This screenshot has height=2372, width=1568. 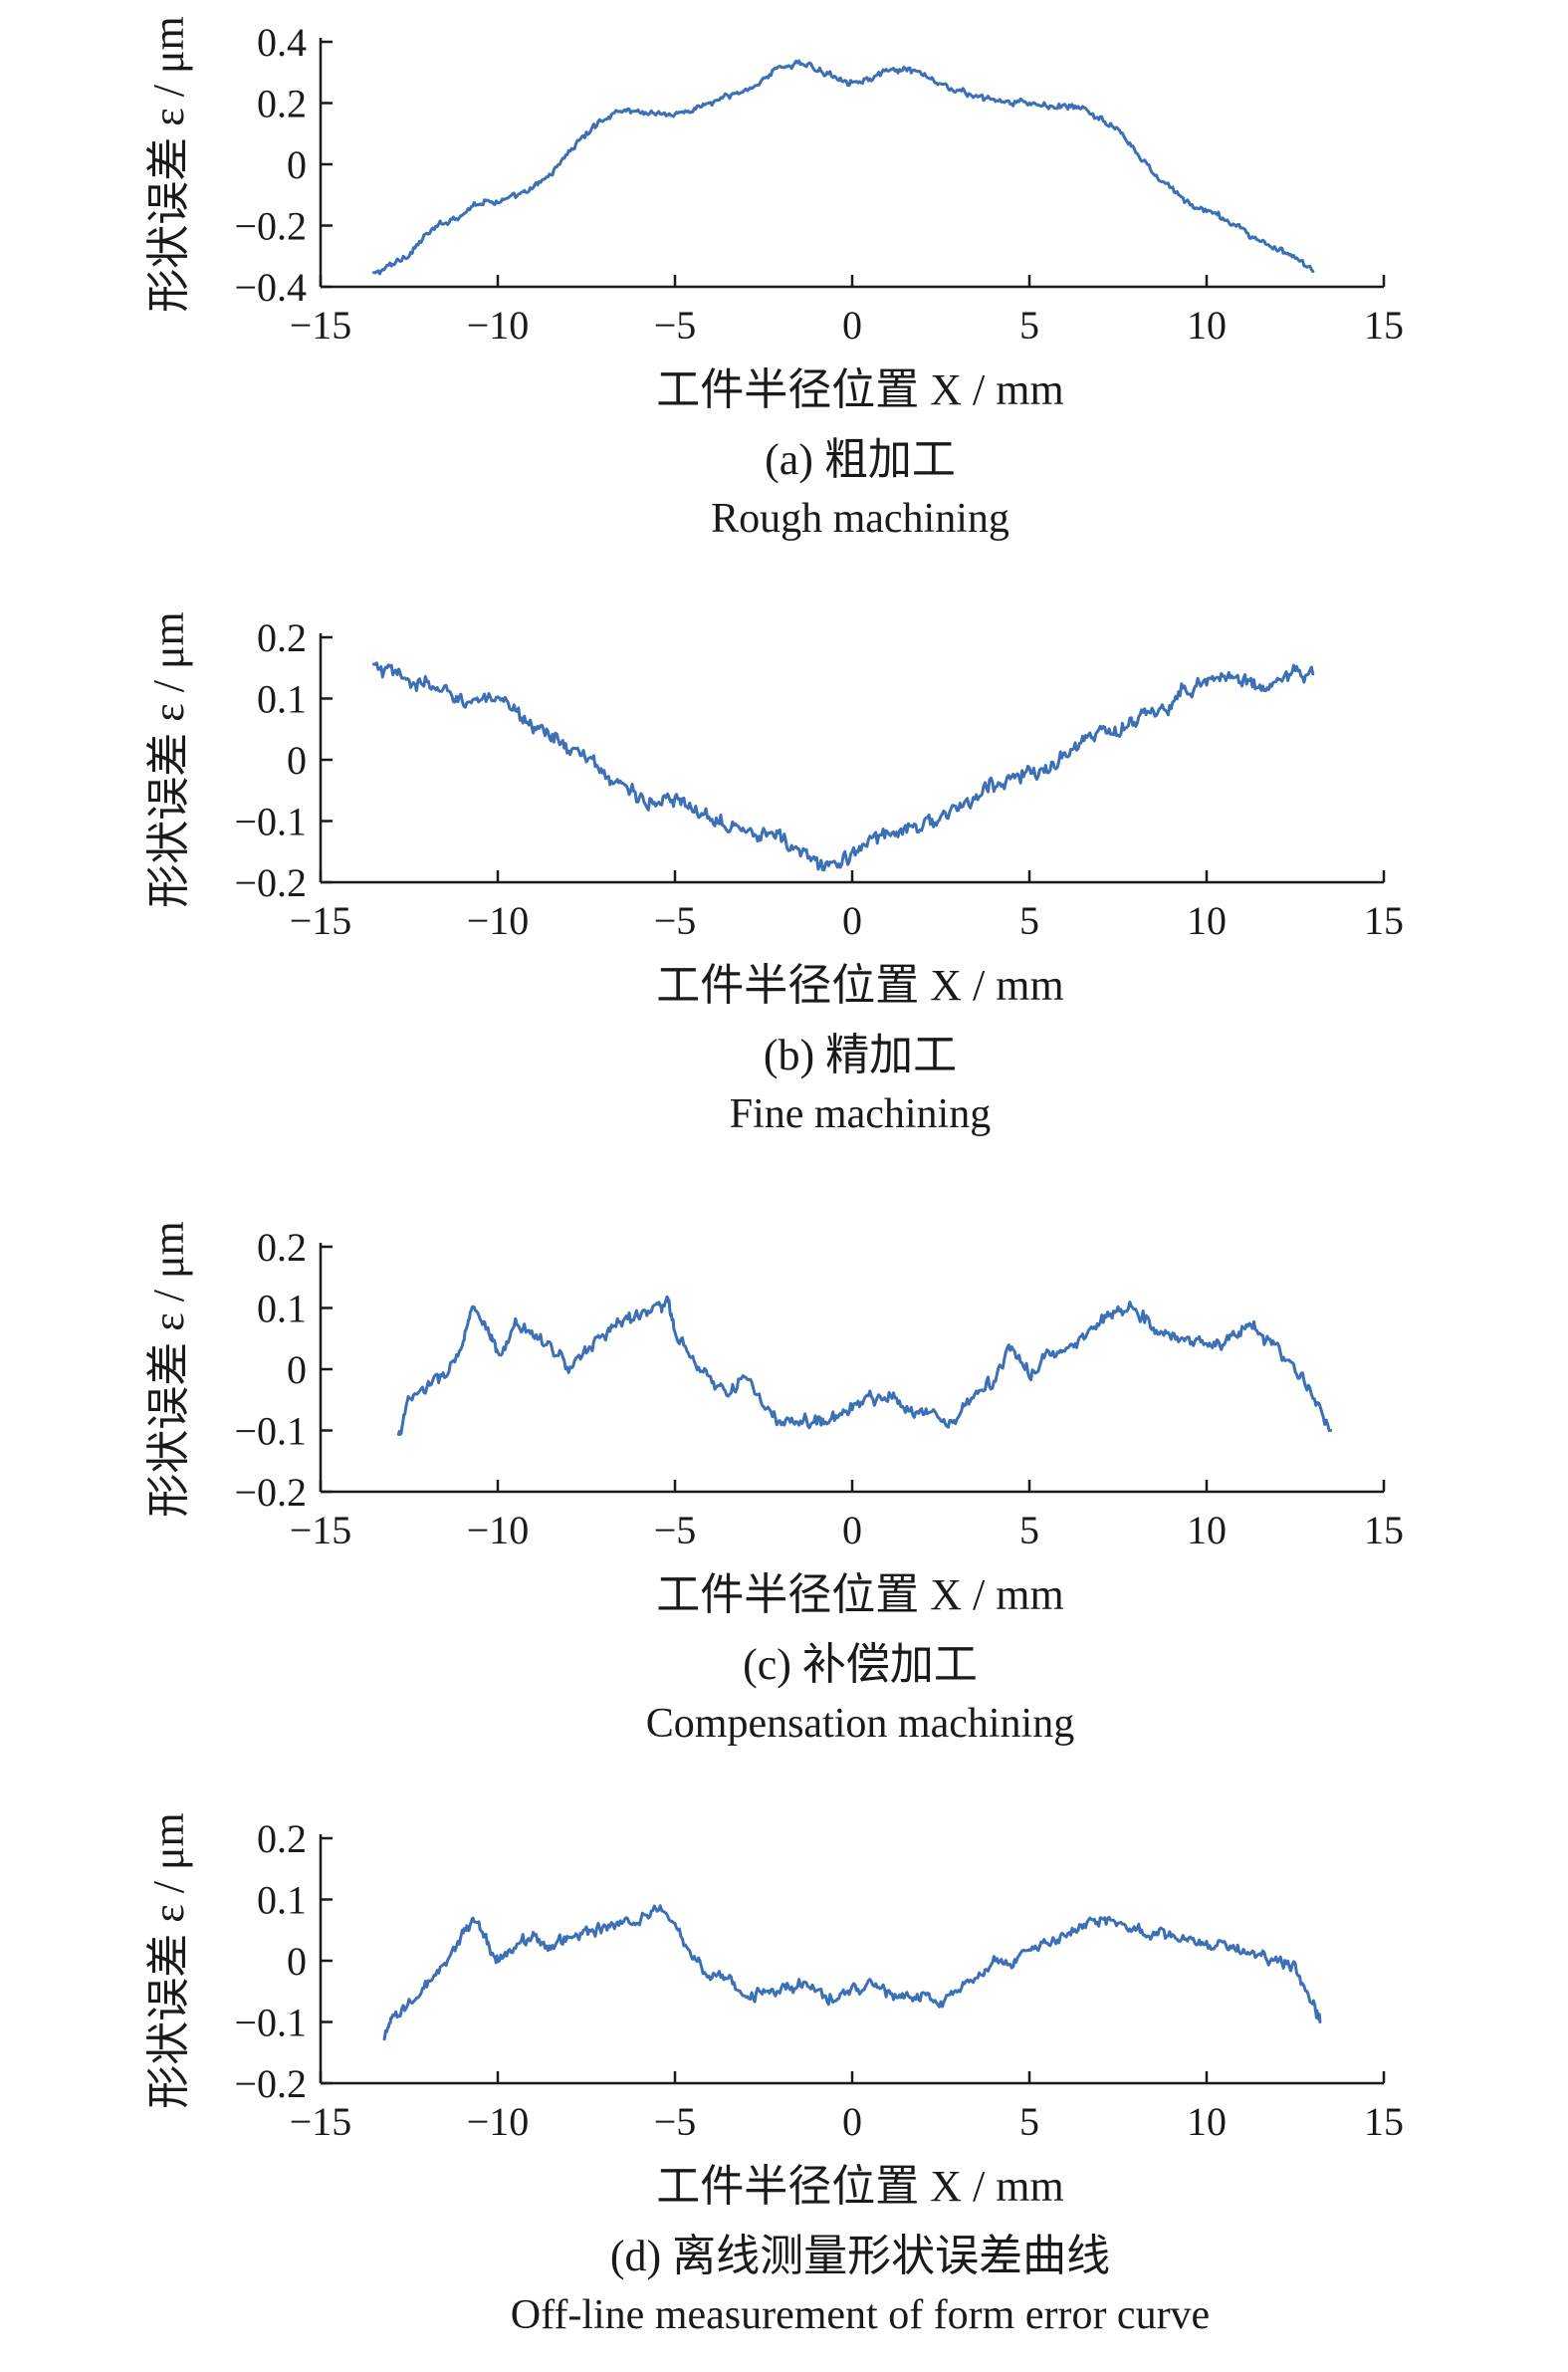 What do you see at coordinates (860, 1055) in the screenshot?
I see `caption-zh: (b) 精加工` at bounding box center [860, 1055].